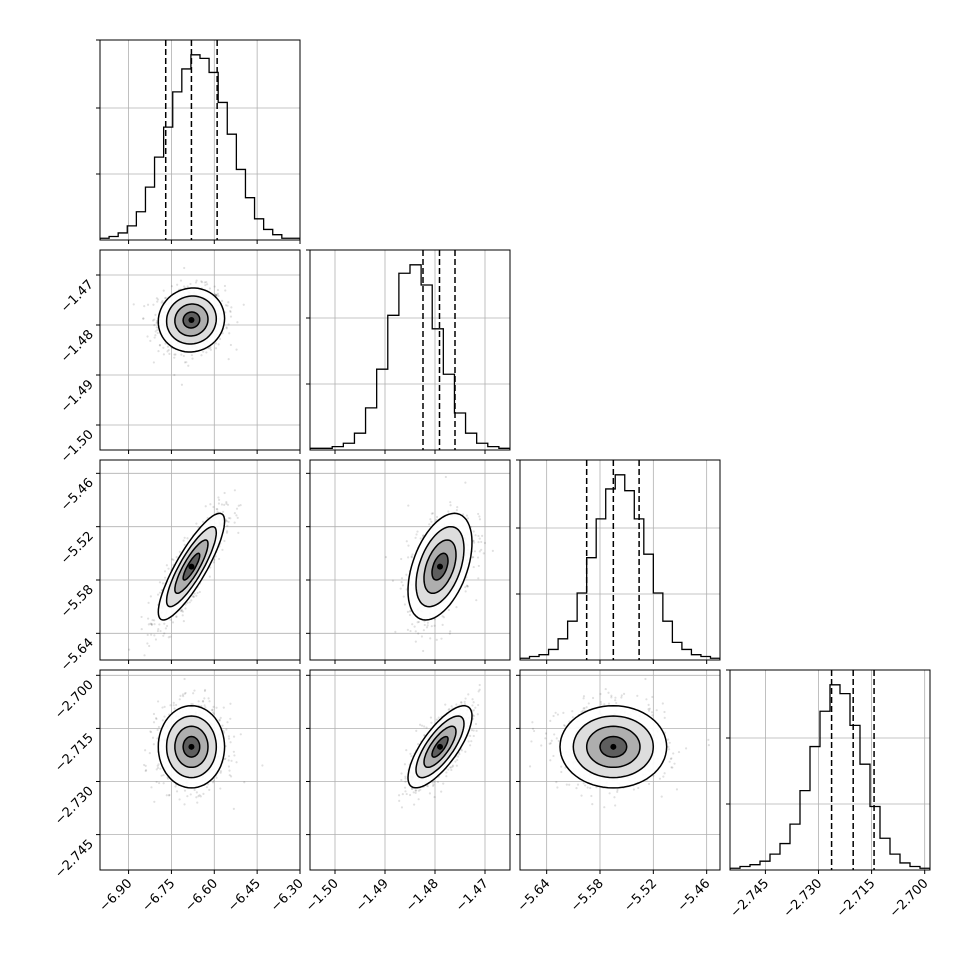  Describe the element at coordinates (158, 895) in the screenshot. I see `x-tick-label: −6.75` at that location.